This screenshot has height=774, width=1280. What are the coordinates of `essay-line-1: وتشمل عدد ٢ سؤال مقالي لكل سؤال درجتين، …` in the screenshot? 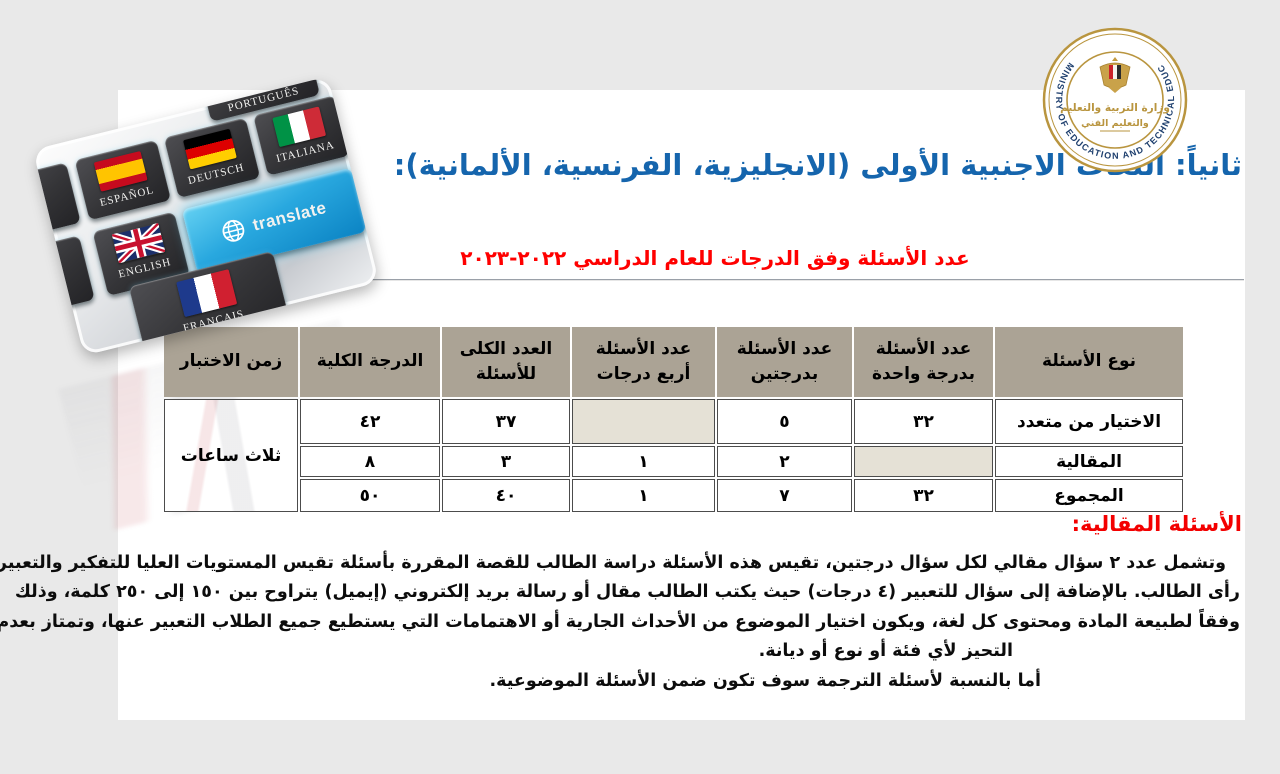 It's located at (613, 563).